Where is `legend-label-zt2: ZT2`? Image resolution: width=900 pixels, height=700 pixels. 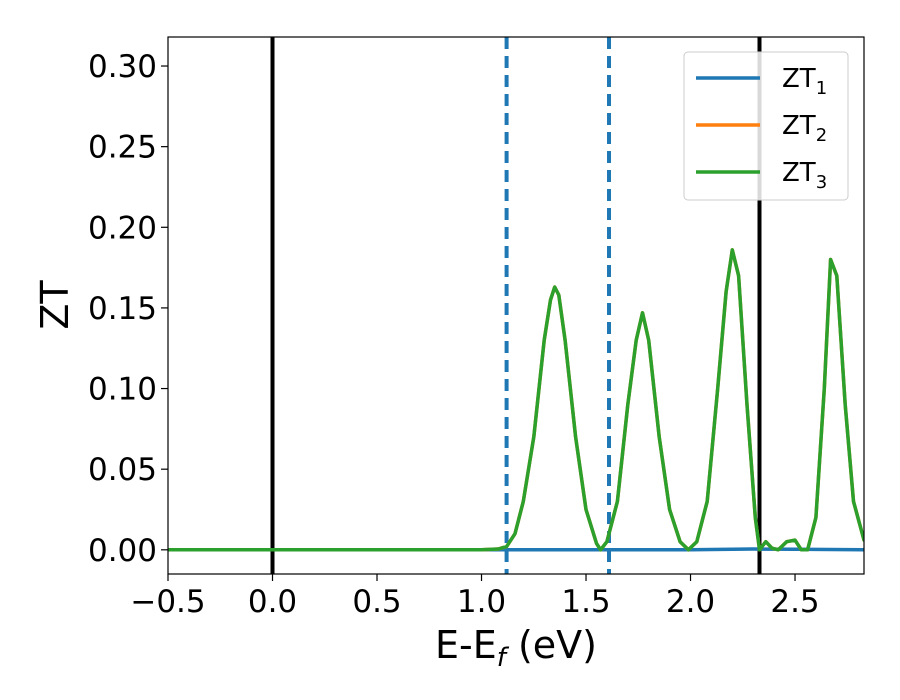
legend-label-zt2: ZT2 is located at coordinates (804, 128).